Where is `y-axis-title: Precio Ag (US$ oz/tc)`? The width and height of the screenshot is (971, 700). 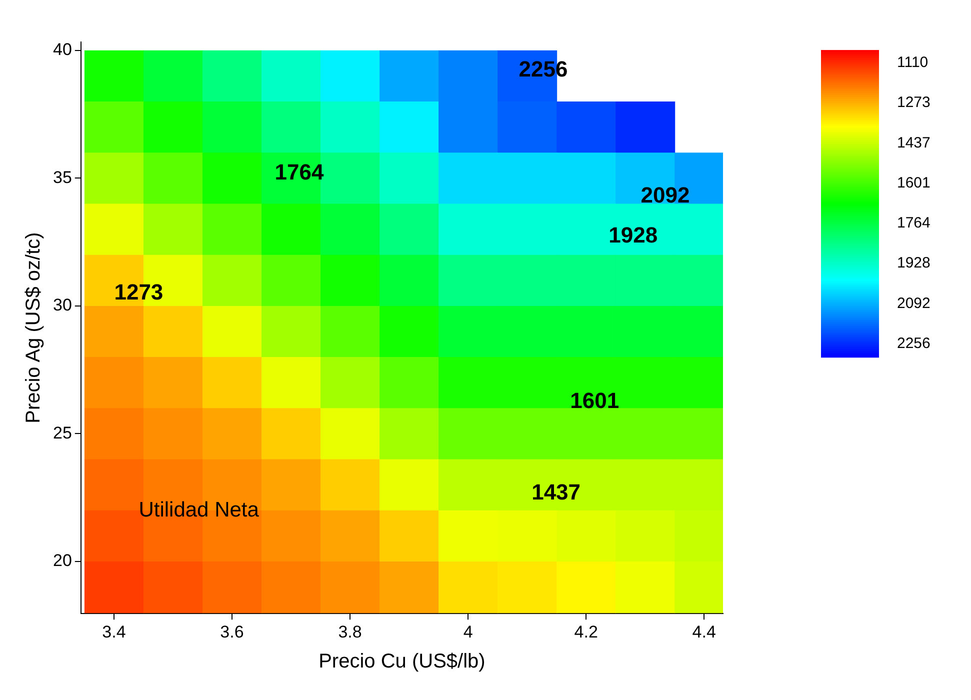
y-axis-title: Precio Ag (US$ oz/tc) is located at coordinates (33, 328).